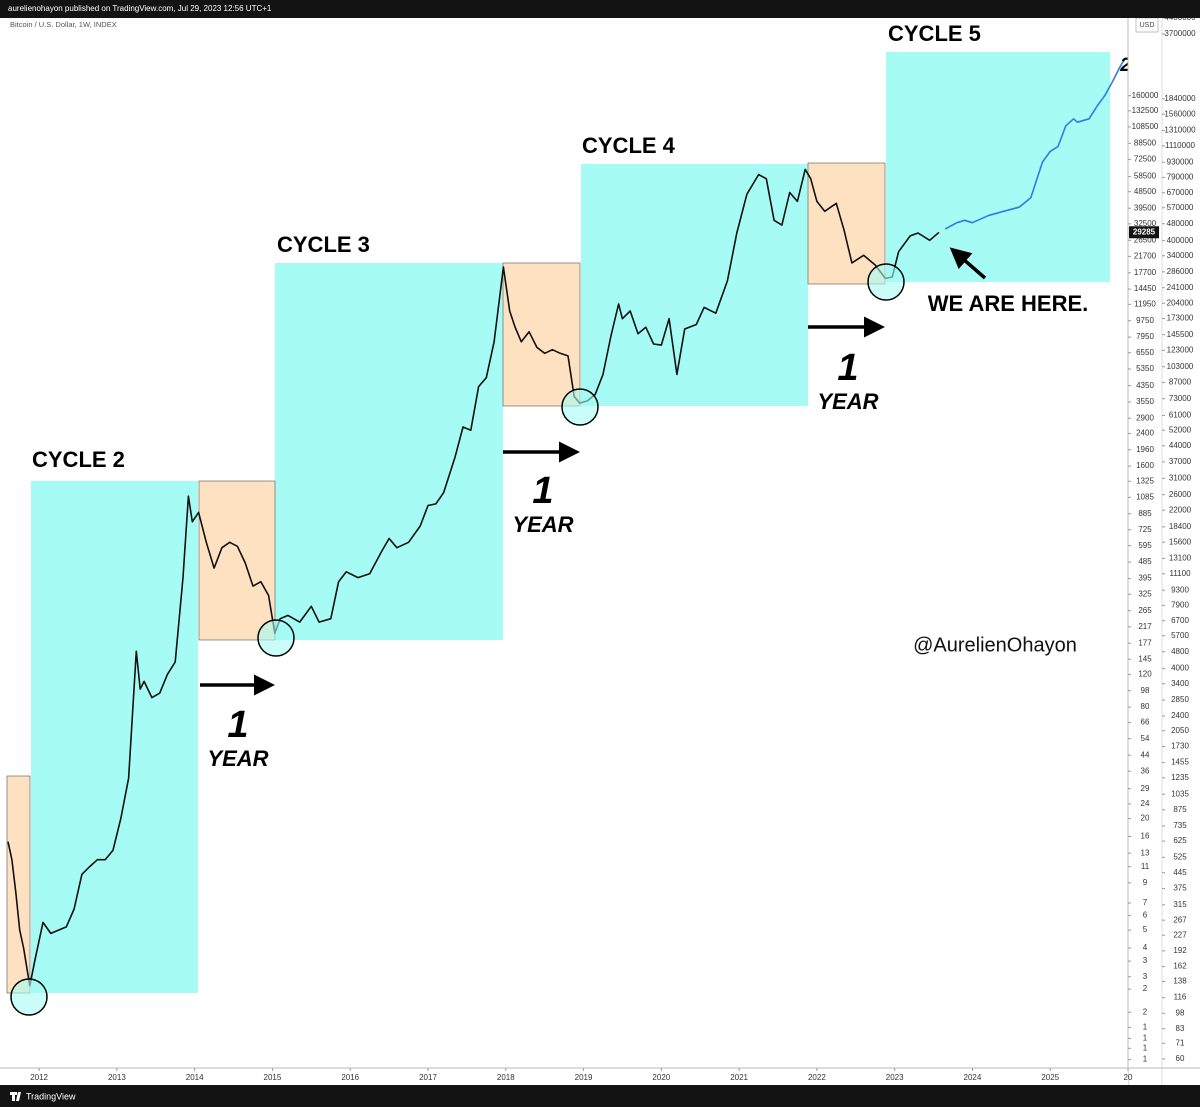  What do you see at coordinates (1145, 417) in the screenshot?
I see `y-tick-label: 2900` at bounding box center [1145, 417].